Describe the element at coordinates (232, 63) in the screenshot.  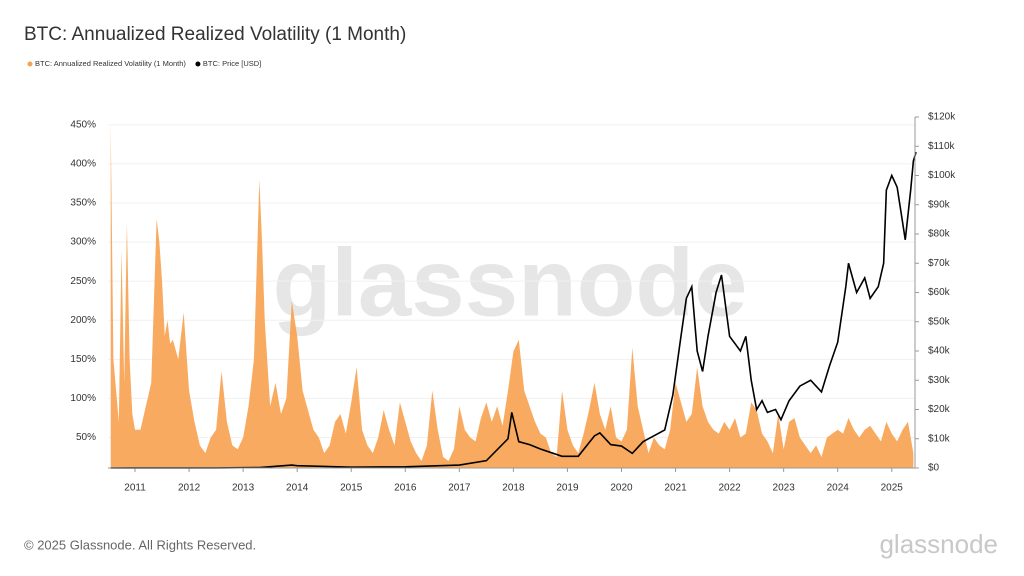
I see `legend-label: BTC: Price [USD]` at that location.